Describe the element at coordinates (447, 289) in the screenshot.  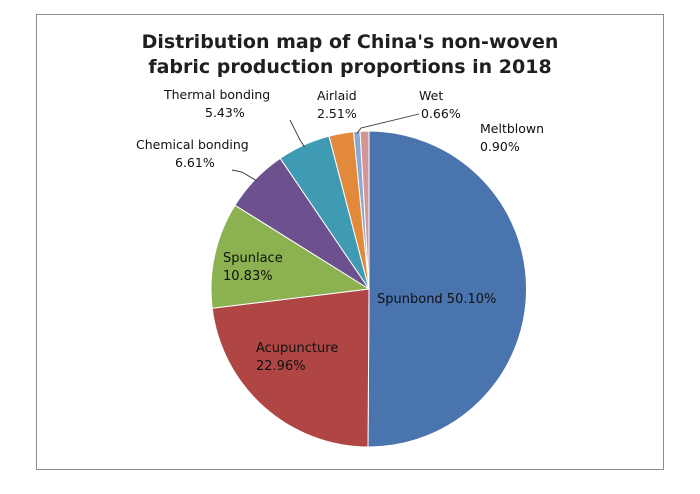
I see `pie-slice-spunbond` at that location.